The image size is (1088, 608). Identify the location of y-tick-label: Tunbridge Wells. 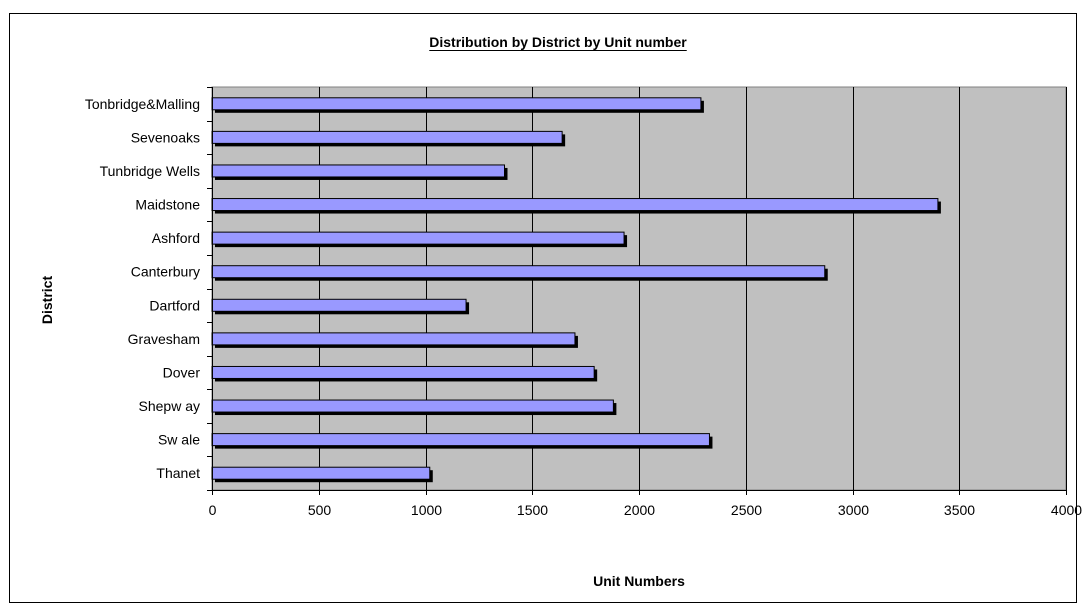
(150, 171).